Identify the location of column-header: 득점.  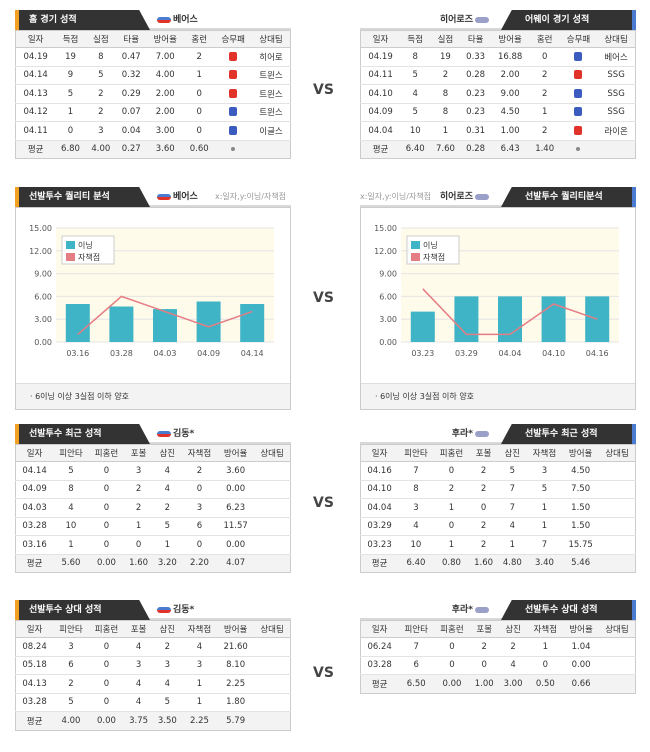
(70, 39).